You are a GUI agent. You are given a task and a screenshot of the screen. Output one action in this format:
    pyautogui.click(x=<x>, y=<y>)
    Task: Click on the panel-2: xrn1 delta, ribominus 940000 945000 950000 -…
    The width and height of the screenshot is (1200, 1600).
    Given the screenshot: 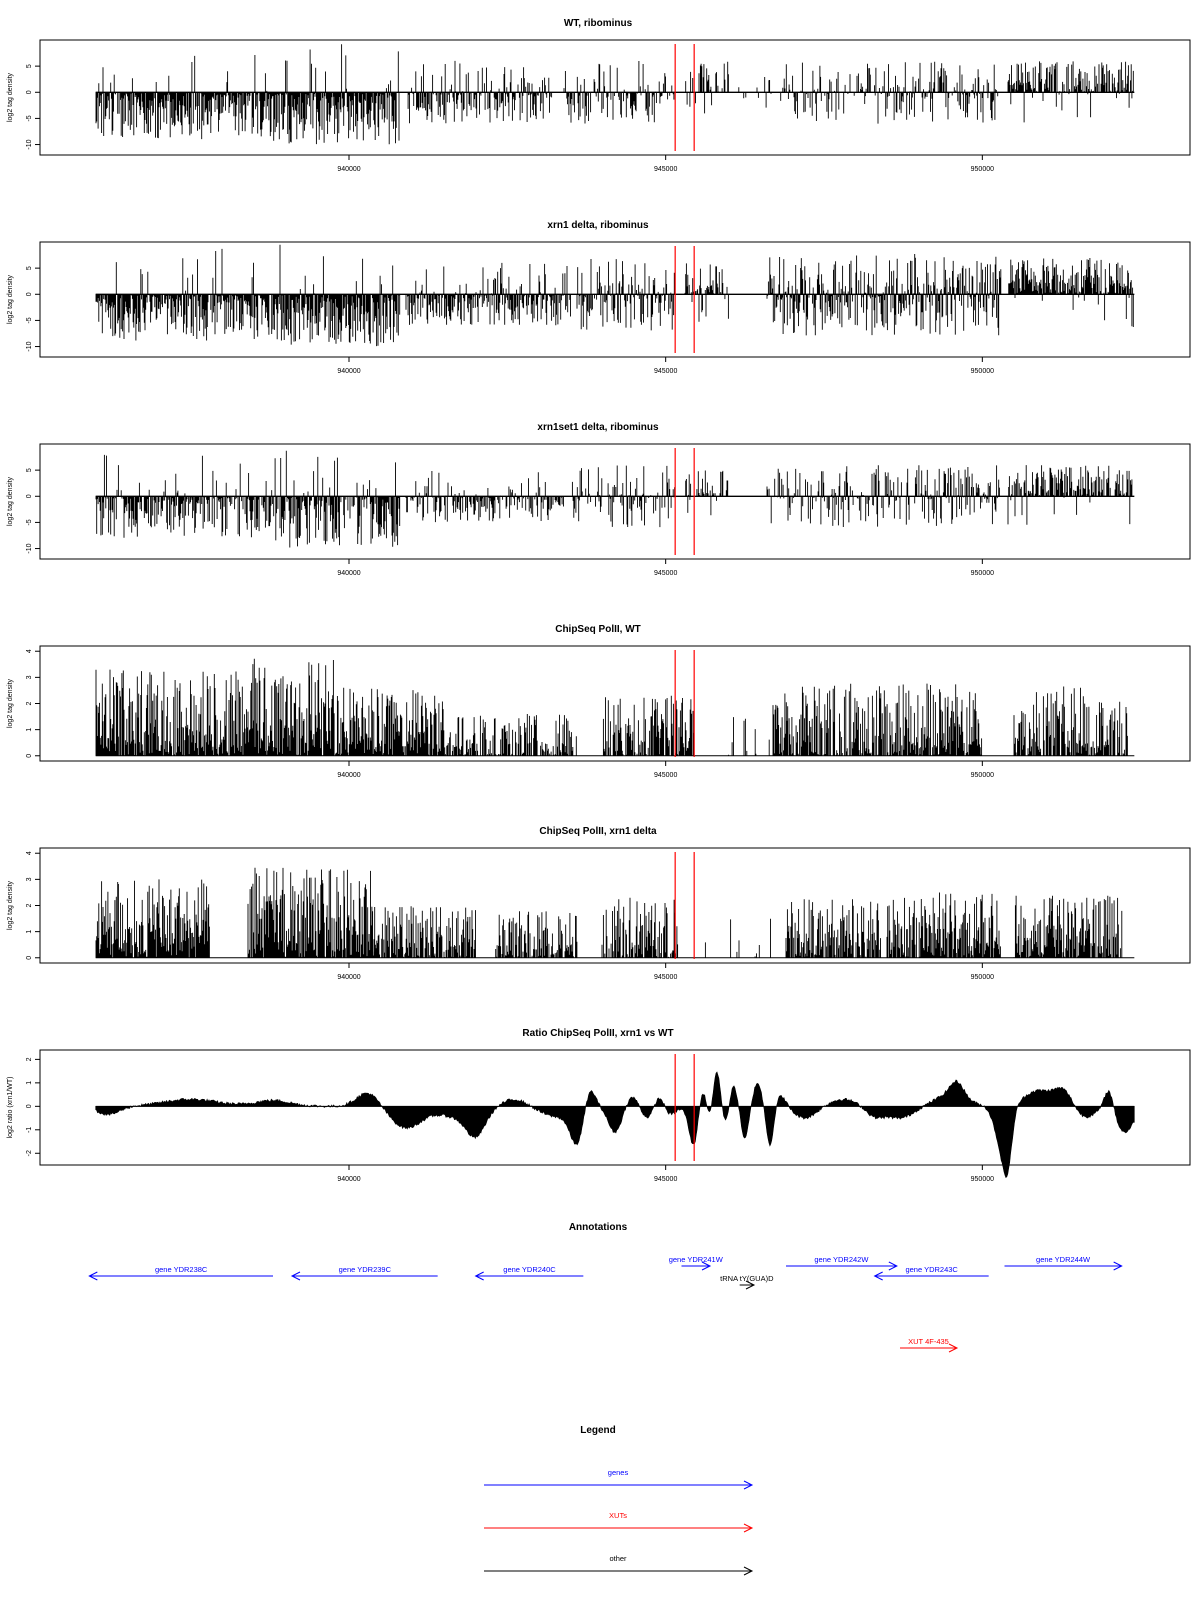 What is the action you would take?
    pyautogui.click(x=599, y=297)
    